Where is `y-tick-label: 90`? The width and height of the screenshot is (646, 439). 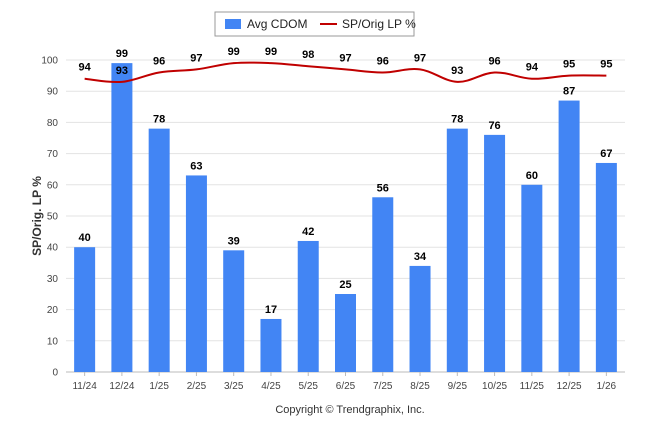
y-tick-label: 90 is located at coordinates (53, 92).